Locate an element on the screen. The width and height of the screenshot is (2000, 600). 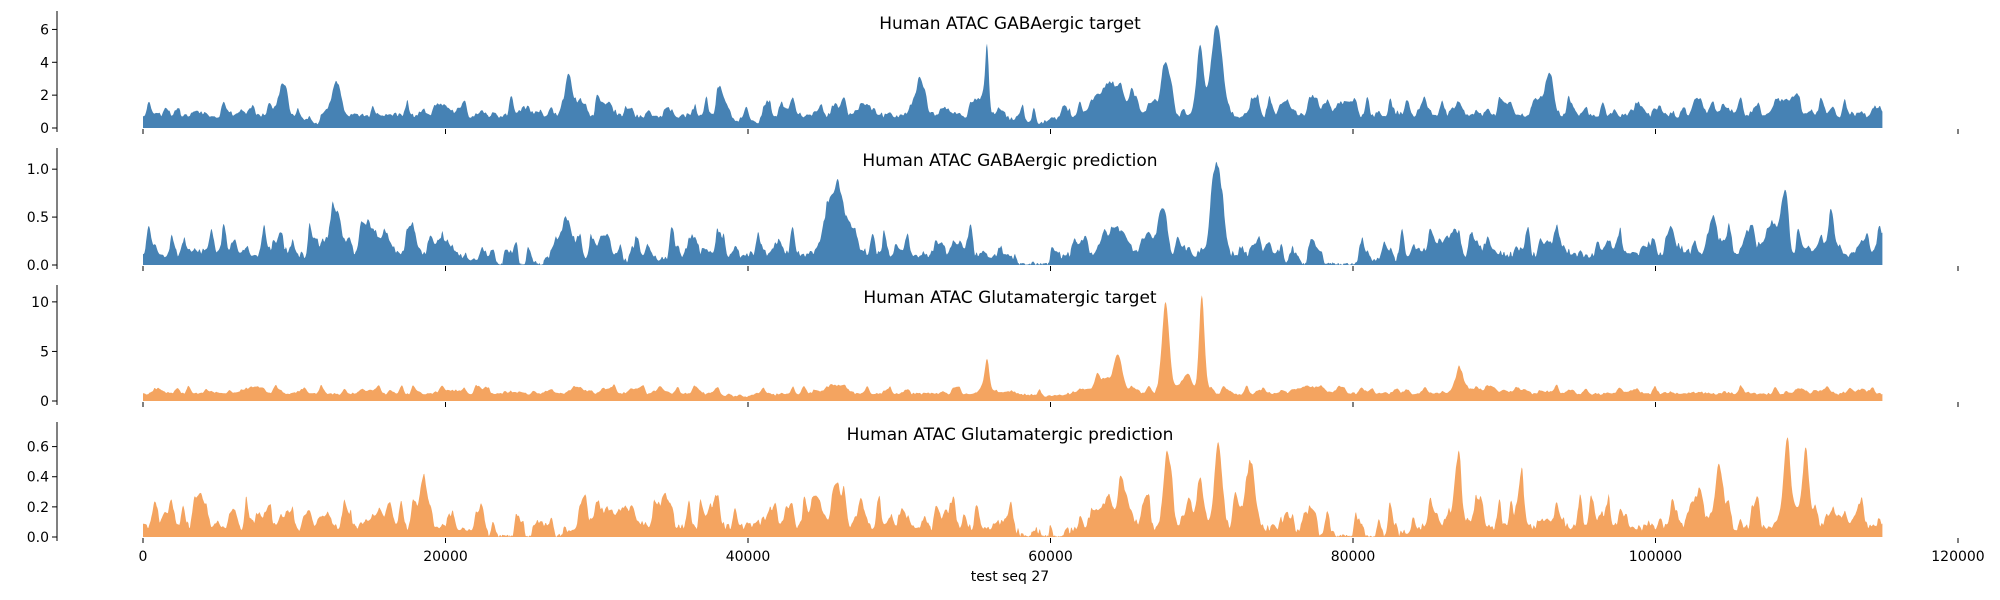
y-tick-label: 0.5 is located at coordinates (38, 218).